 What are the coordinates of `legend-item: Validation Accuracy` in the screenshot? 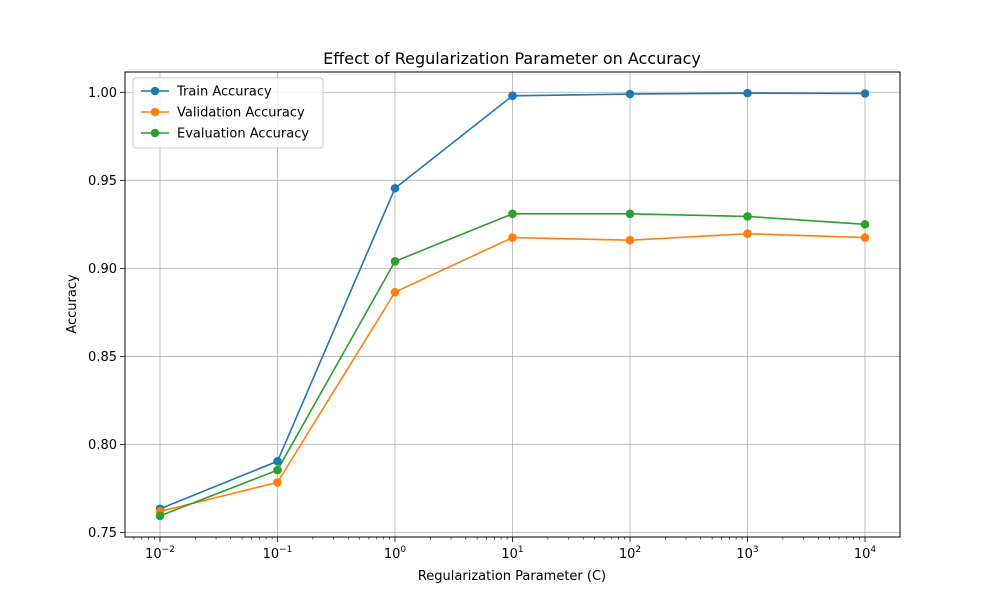 It's located at (223, 113).